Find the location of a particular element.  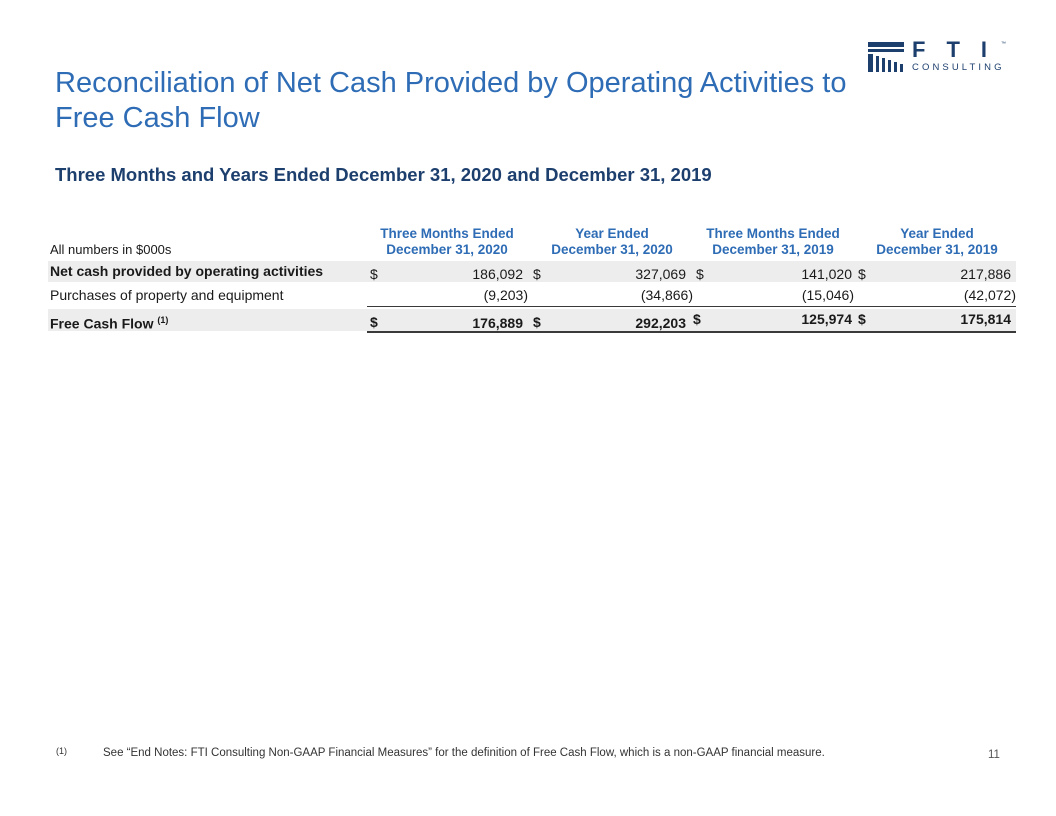

footnote-reference: (1) is located at coordinates (163, 320).